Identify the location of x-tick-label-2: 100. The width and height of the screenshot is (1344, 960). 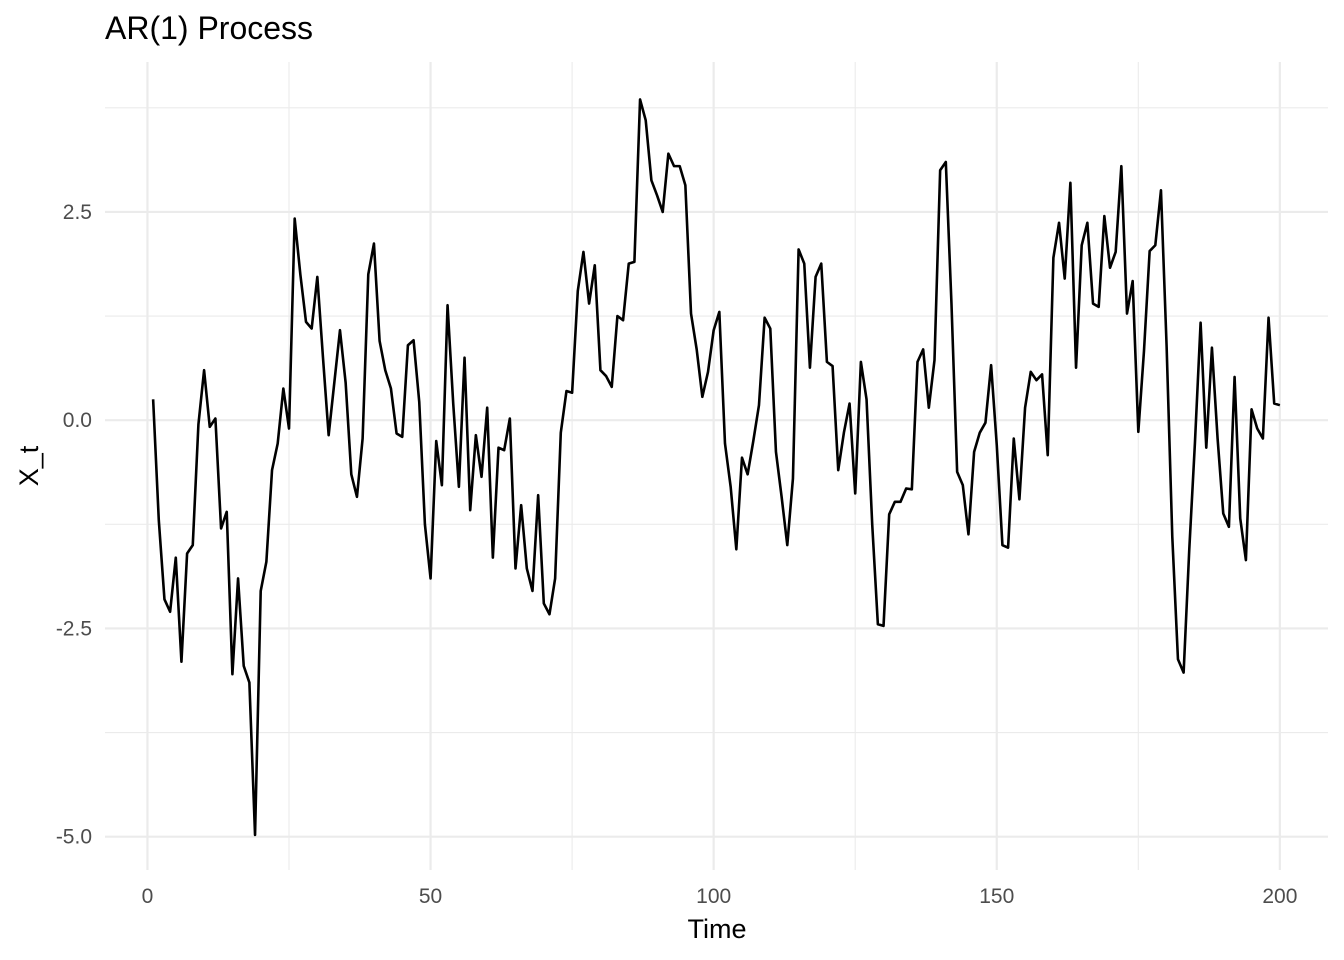
(713, 896).